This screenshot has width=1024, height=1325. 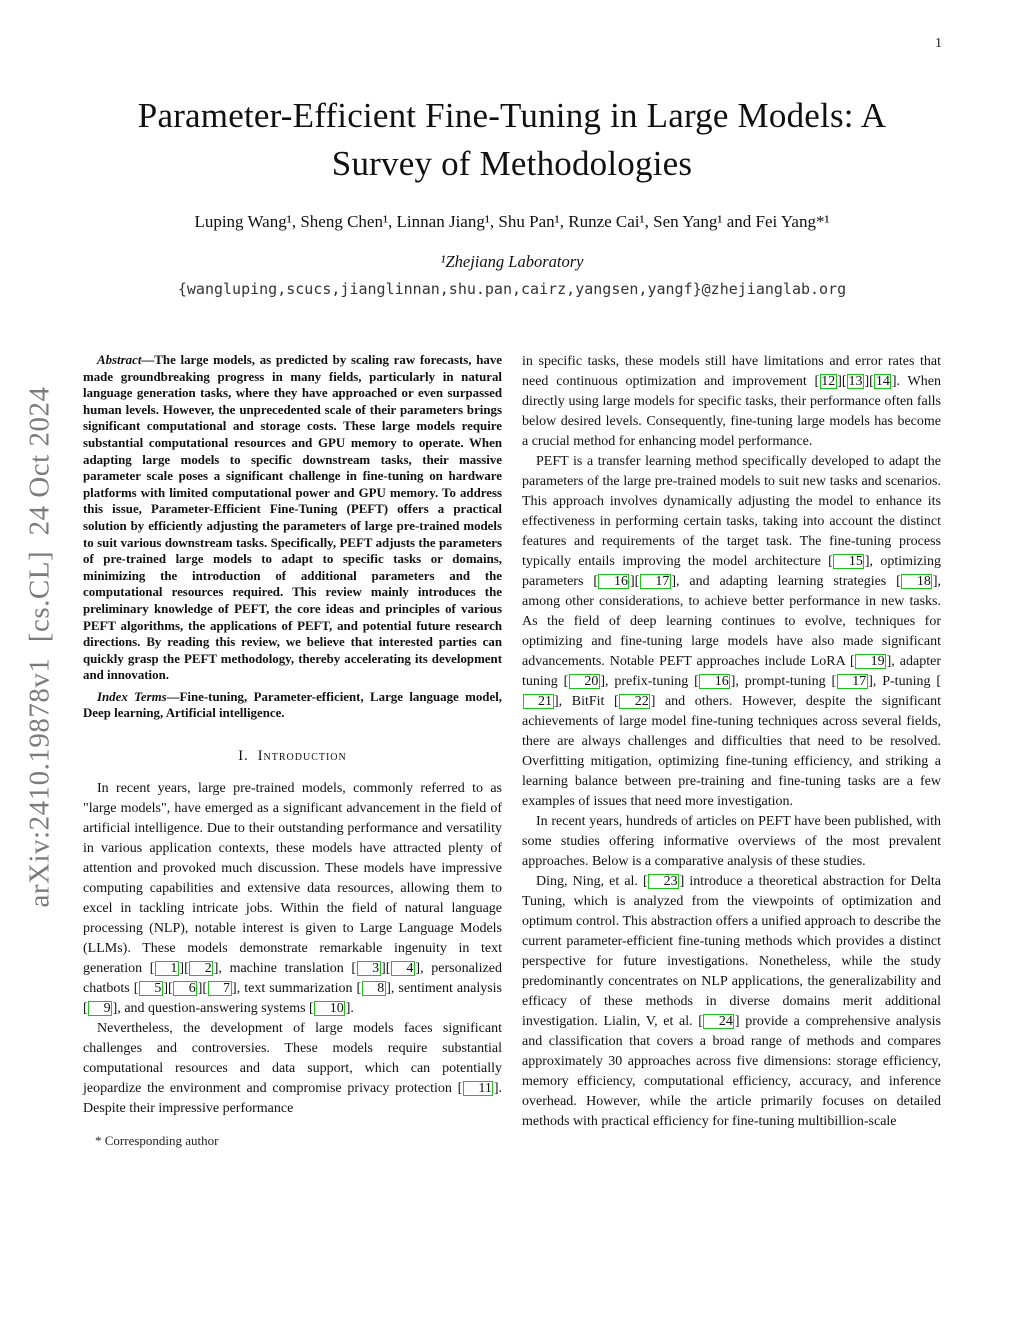 What do you see at coordinates (119, 360) in the screenshot?
I see `abstract-label: Abstract` at bounding box center [119, 360].